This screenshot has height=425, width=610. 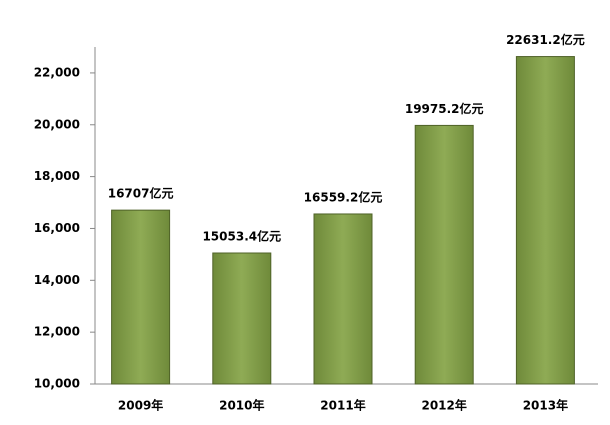 I want to click on data-label: 19975.2亿元, so click(x=444, y=108).